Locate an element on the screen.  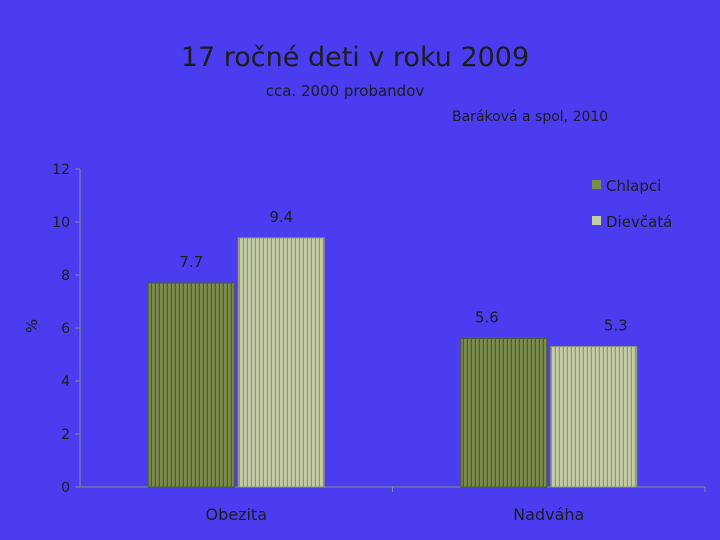
data-label: 5.6 is located at coordinates (487, 318).